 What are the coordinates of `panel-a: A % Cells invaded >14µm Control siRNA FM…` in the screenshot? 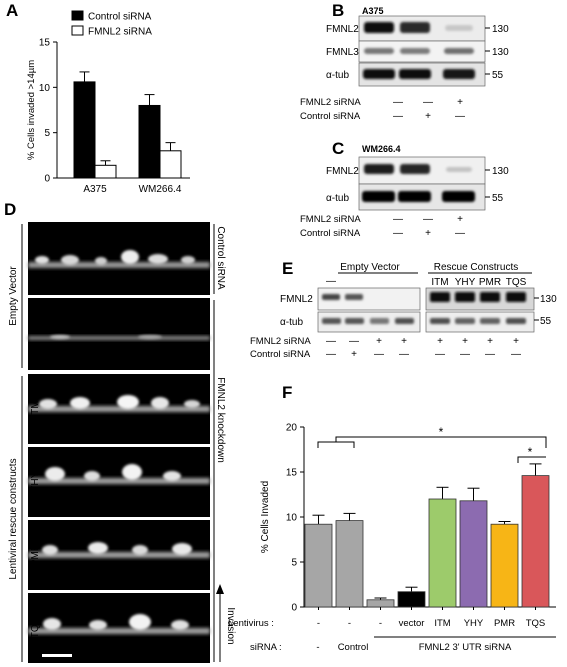 It's located at (98, 98).